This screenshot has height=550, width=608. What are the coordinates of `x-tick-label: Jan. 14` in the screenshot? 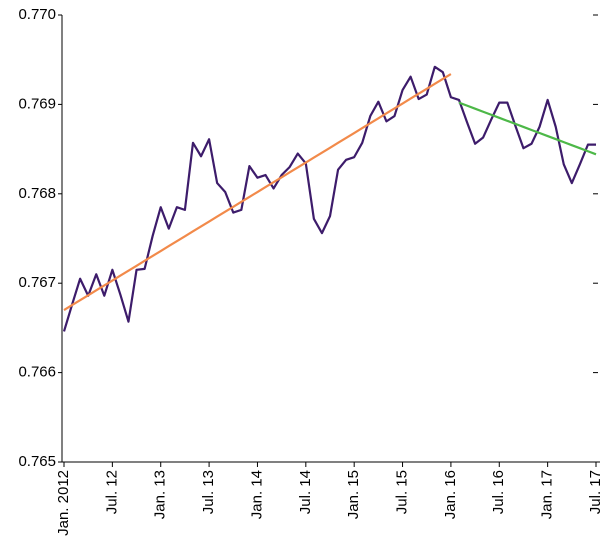 It's located at (256, 494).